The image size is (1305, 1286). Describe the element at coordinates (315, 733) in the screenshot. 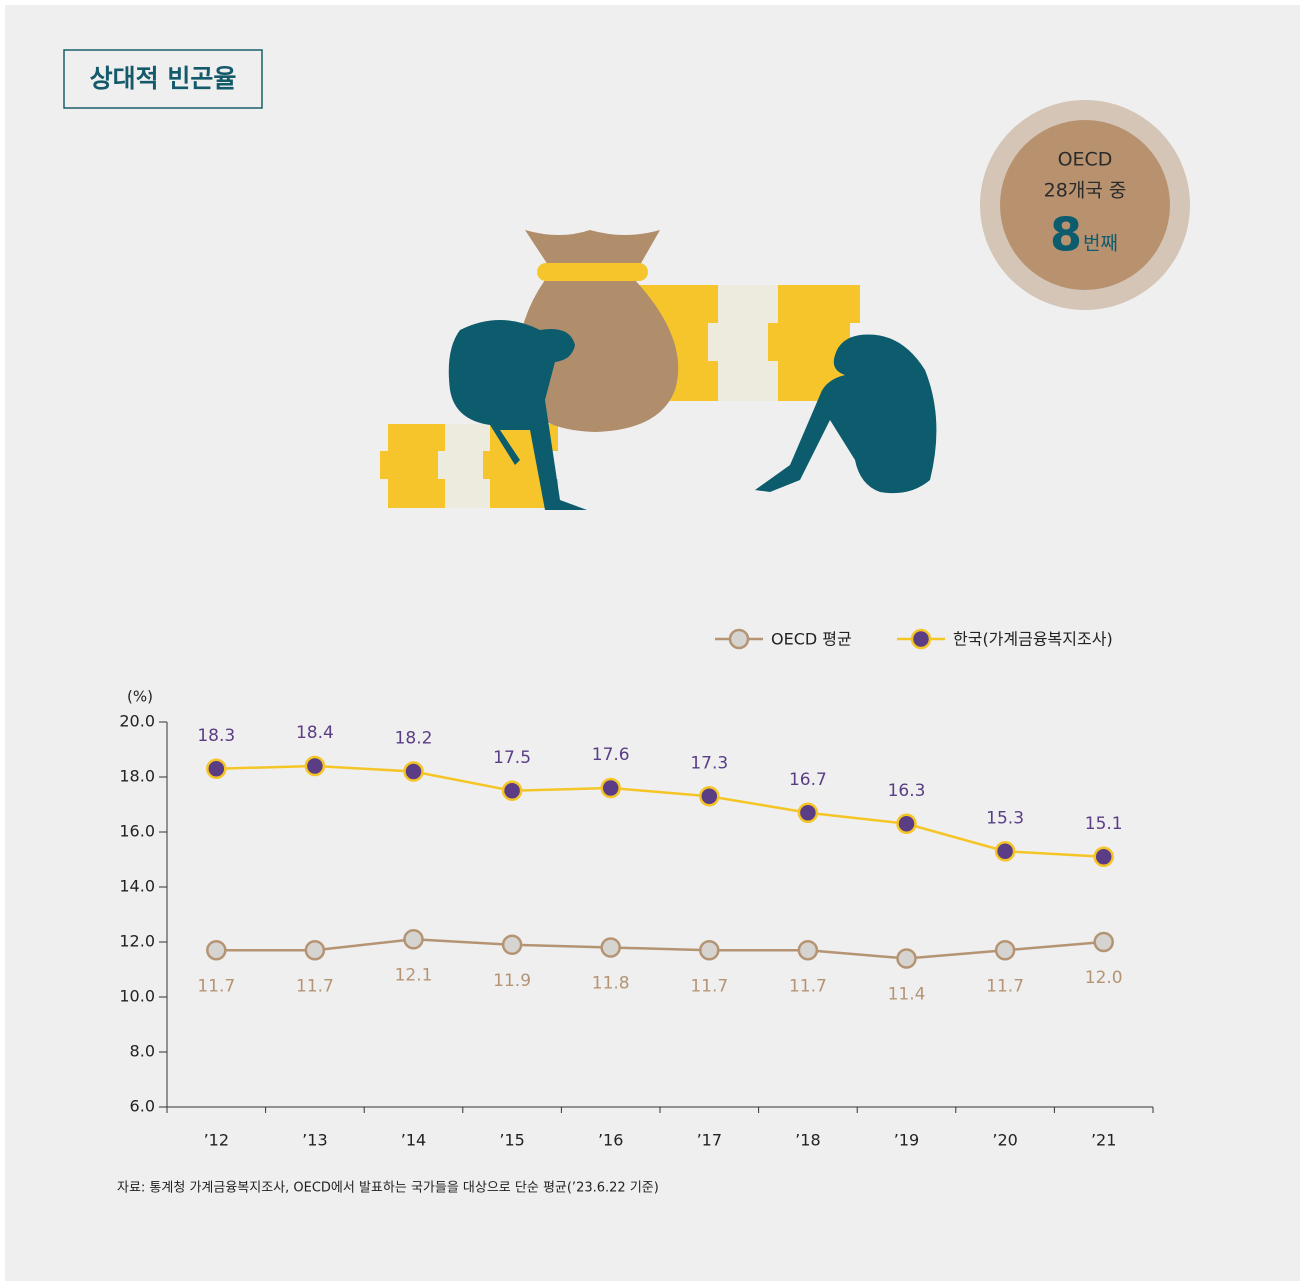

I see `value-label: 18.4` at that location.